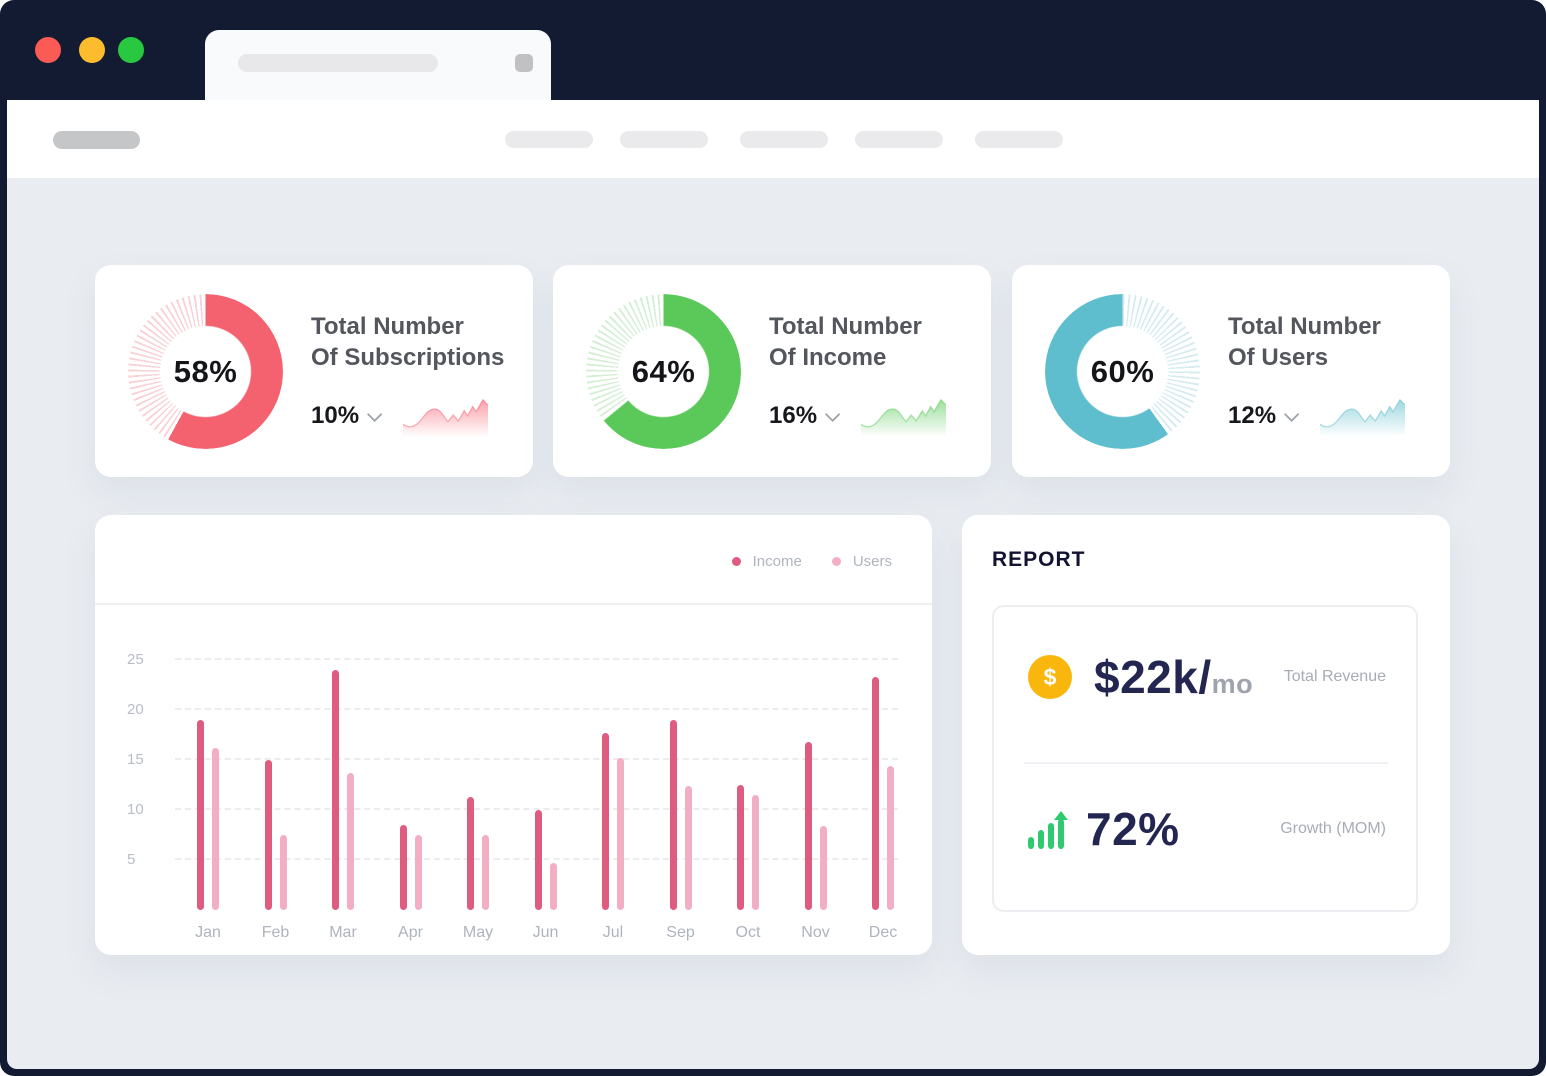 The width and height of the screenshot is (1546, 1076). Describe the element at coordinates (545, 772) in the screenshot. I see `bar-group: Jun` at that location.